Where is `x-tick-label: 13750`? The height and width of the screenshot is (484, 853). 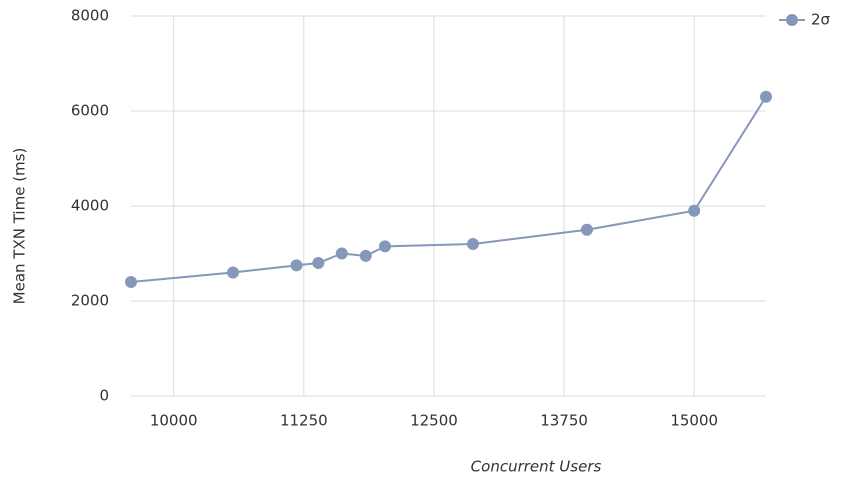
x-tick-label: 13750 is located at coordinates (564, 421).